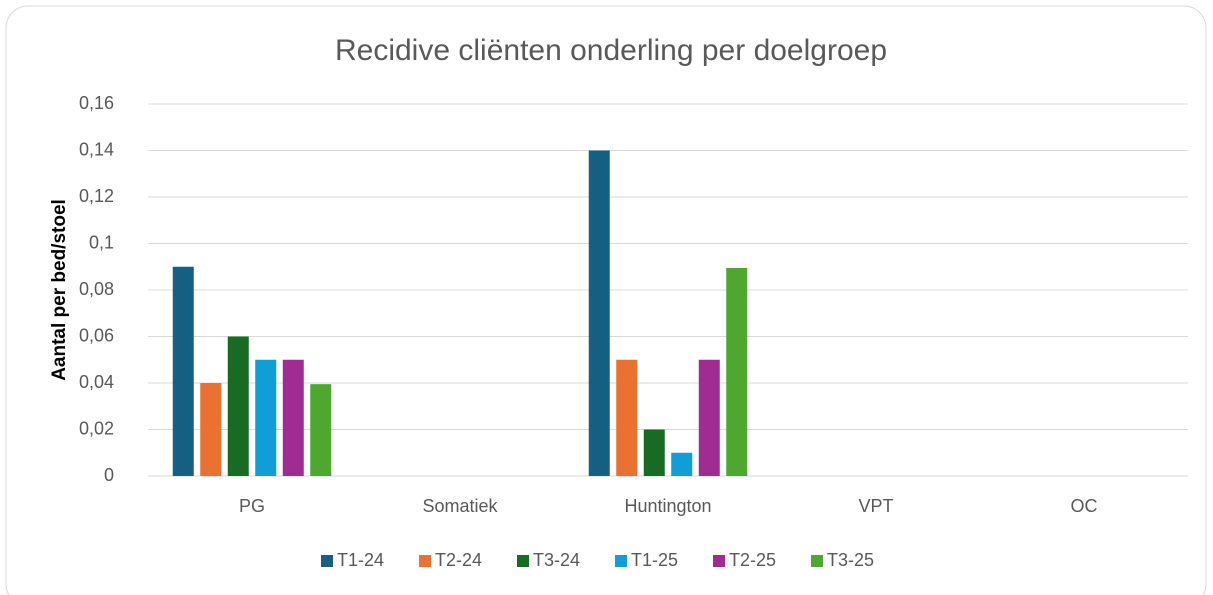 The width and height of the screenshot is (1213, 595). Describe the element at coordinates (850, 560) in the screenshot. I see `legend-label: T3-25` at that location.